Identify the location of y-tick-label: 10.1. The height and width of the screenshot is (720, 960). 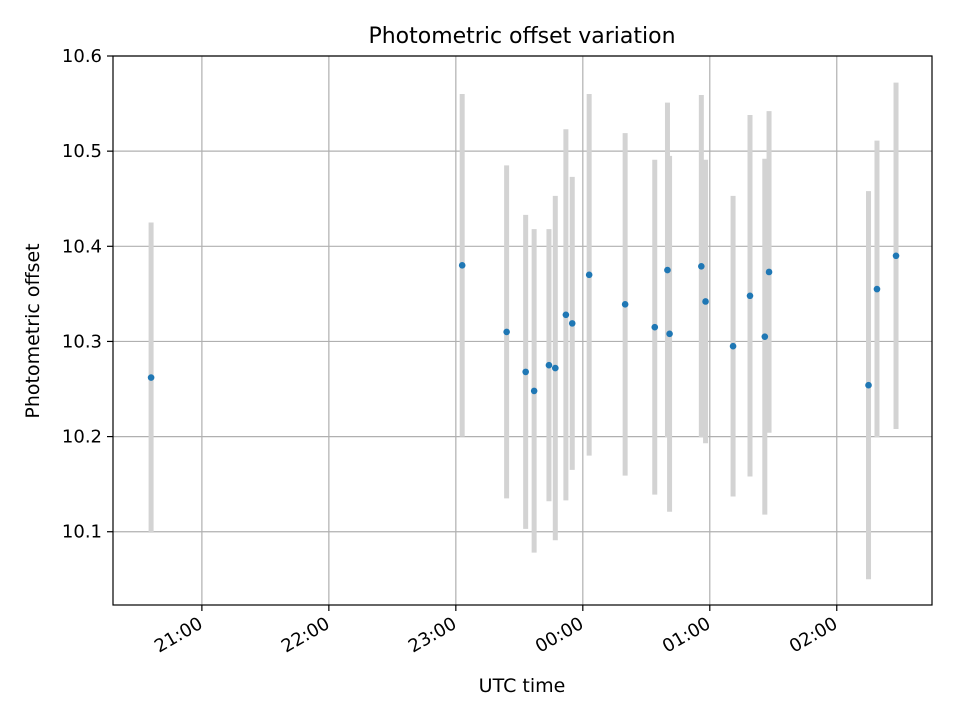
(82, 532).